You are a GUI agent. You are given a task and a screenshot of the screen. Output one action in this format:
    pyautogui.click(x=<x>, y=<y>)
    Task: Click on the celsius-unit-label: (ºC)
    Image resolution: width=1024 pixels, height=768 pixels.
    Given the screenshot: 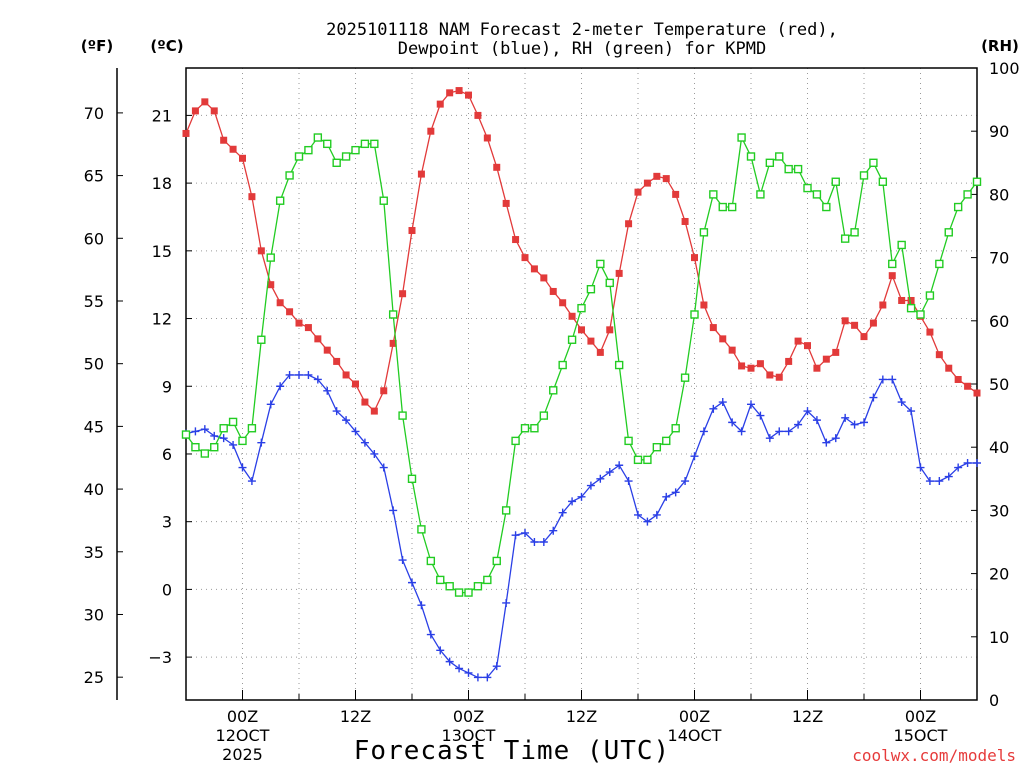 What is the action you would take?
    pyautogui.click(x=166, y=46)
    